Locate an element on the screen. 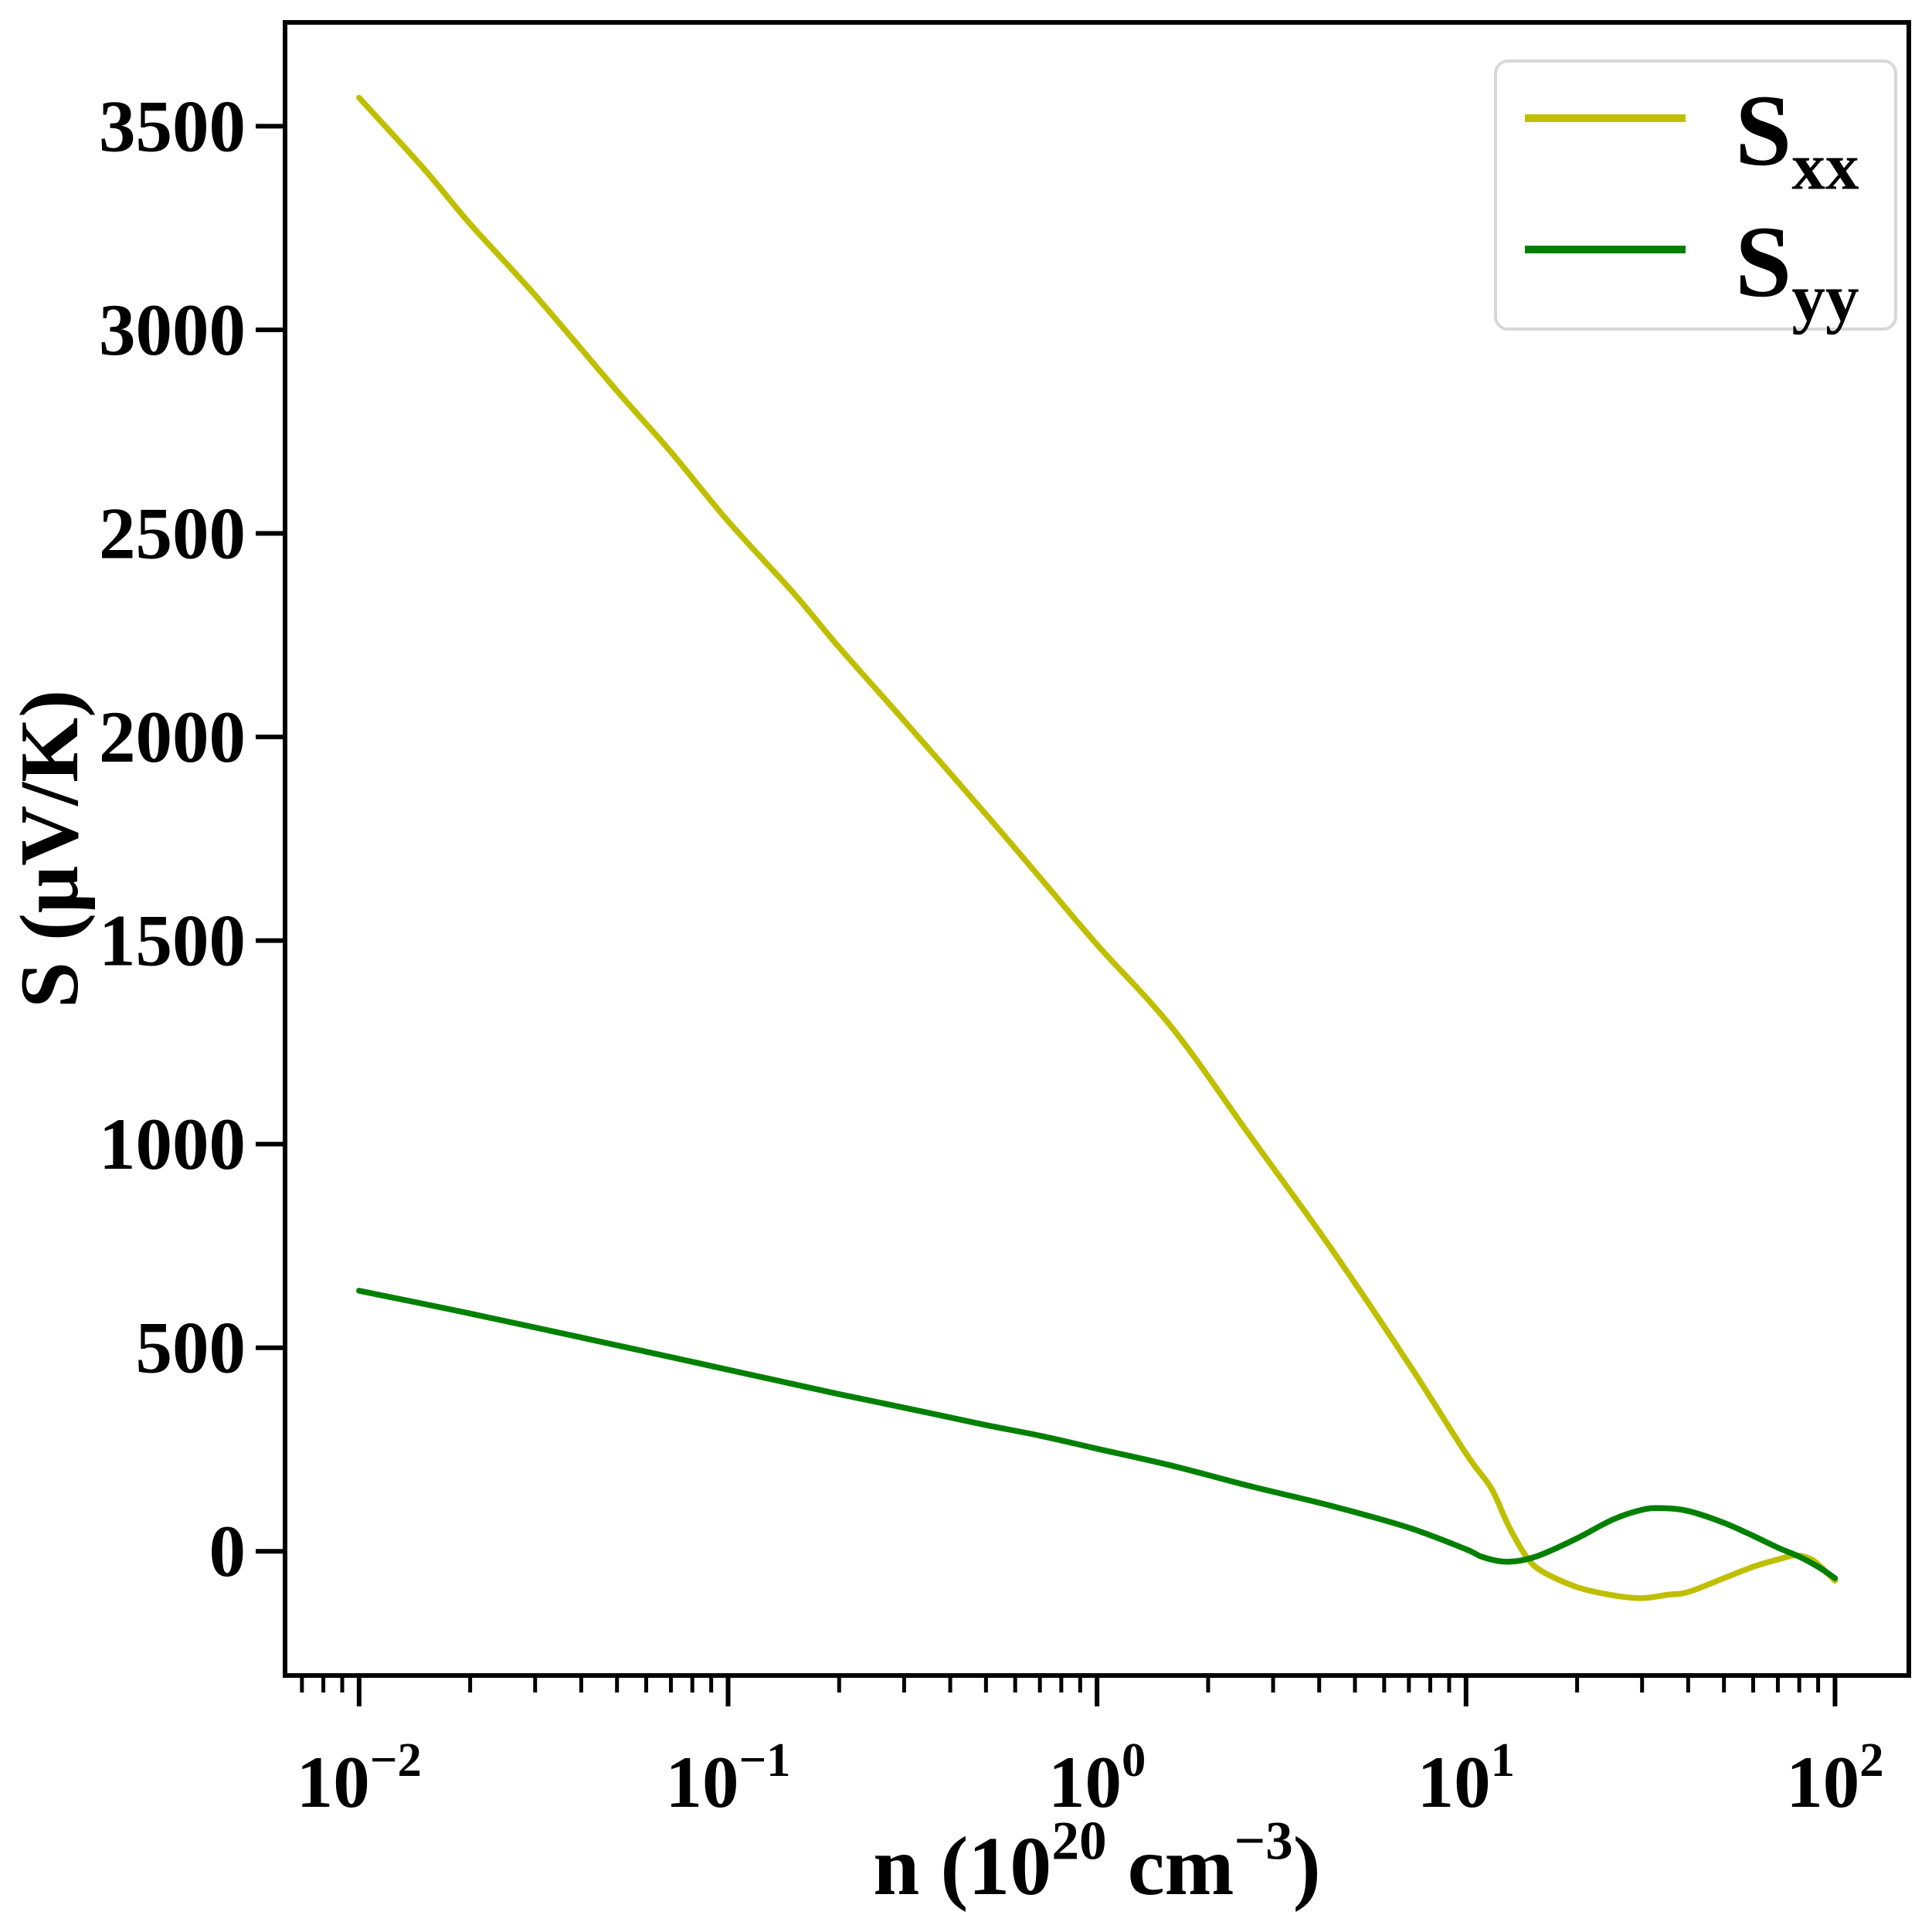 This screenshot has height=1925, width=1932. y-tick-label: 2500 is located at coordinates (173, 534).